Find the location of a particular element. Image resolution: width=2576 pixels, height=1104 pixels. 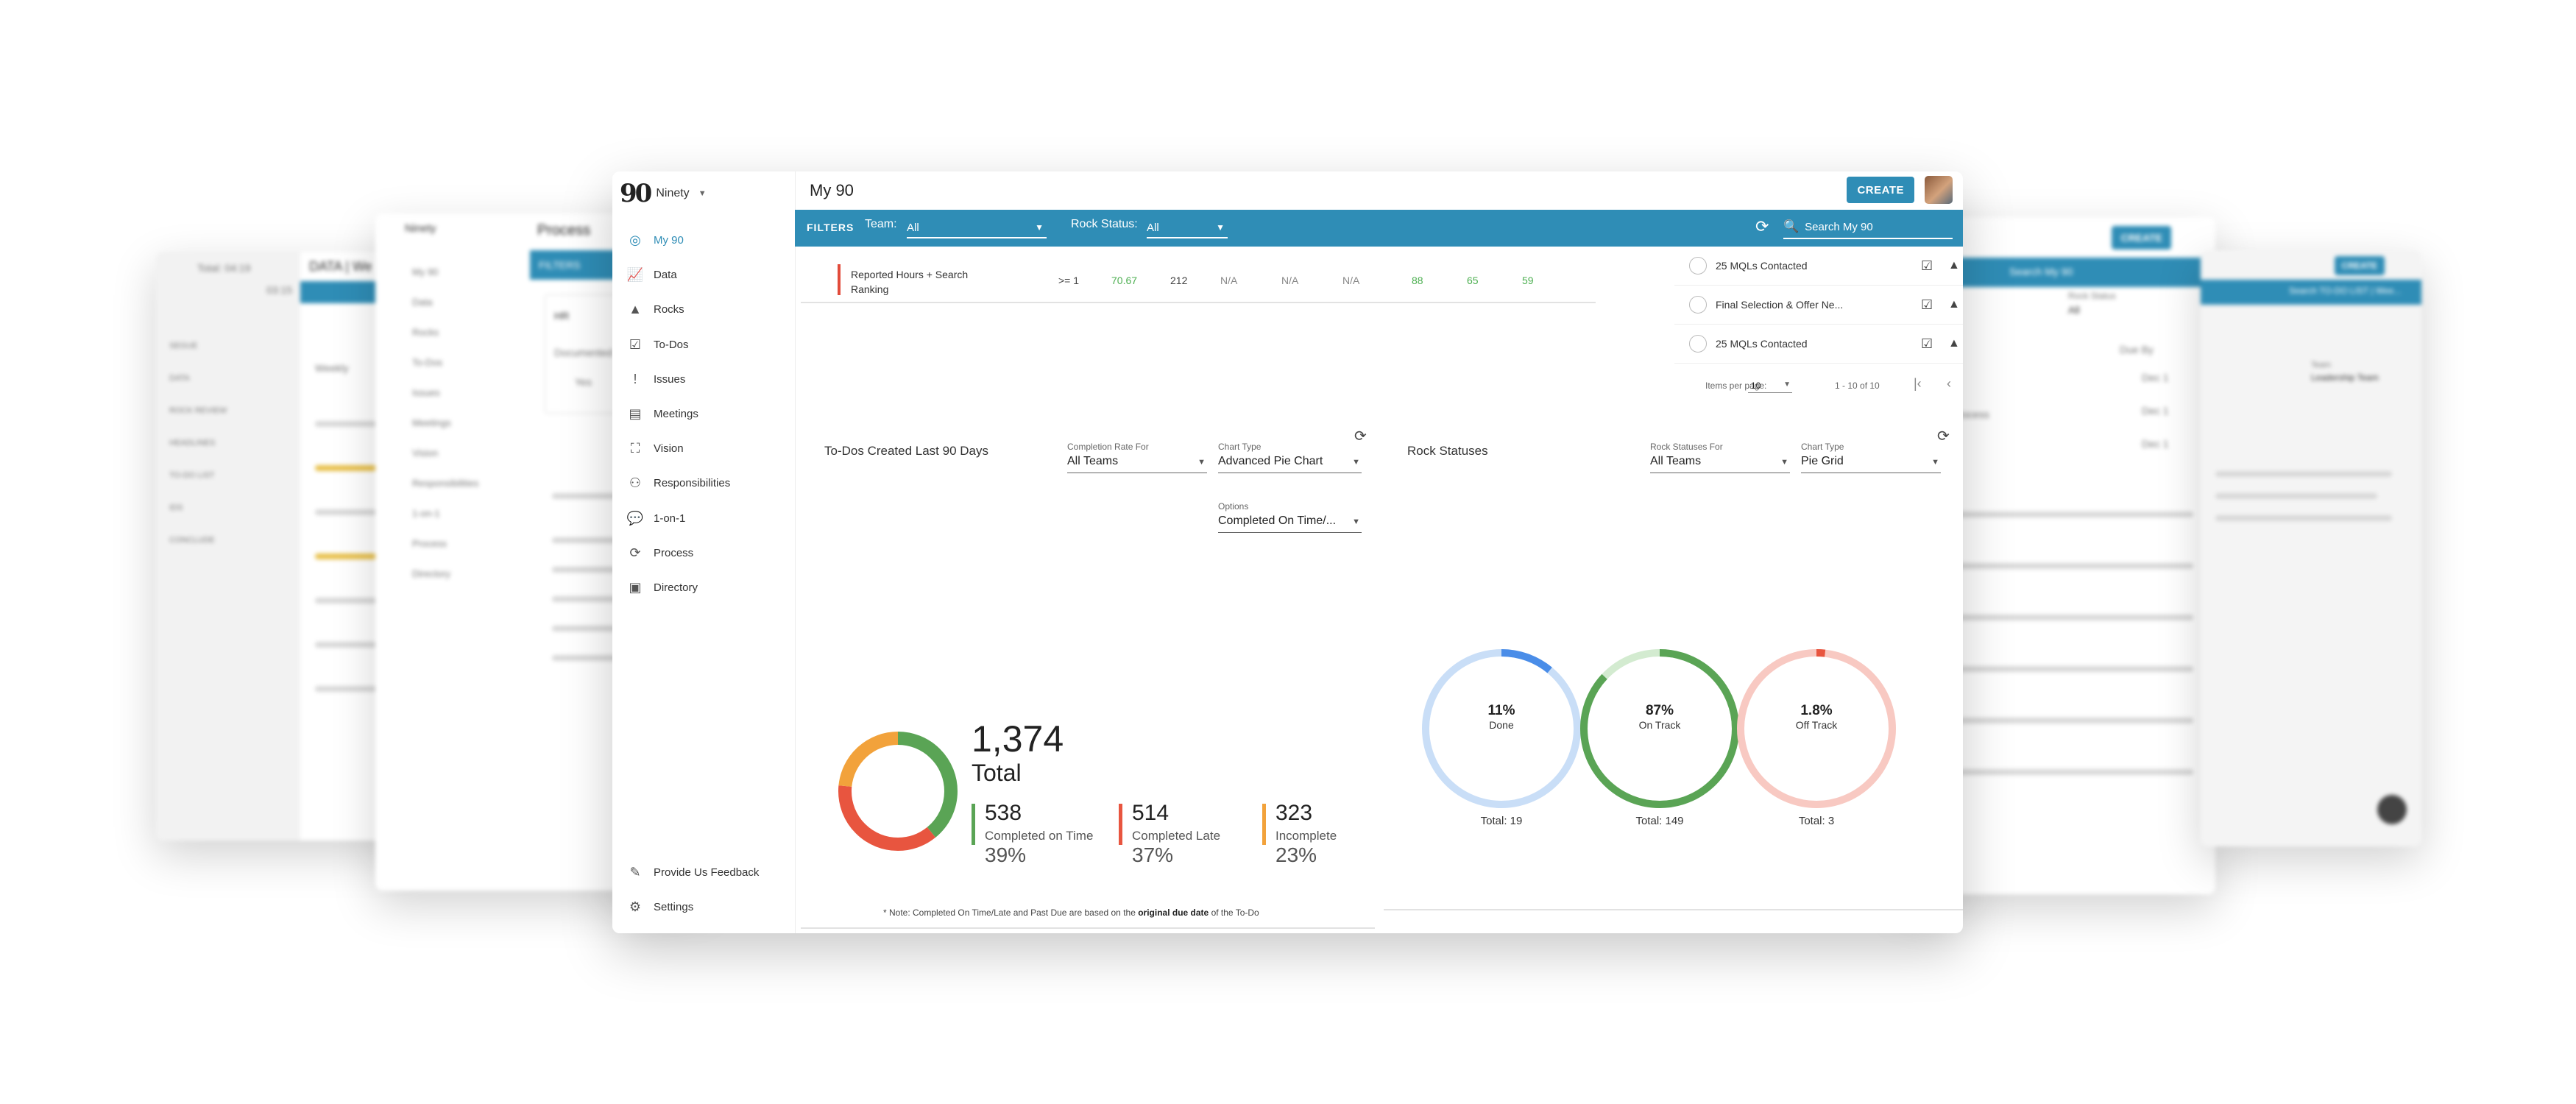

ring-center-label: 11% Done is located at coordinates (1501, 717).